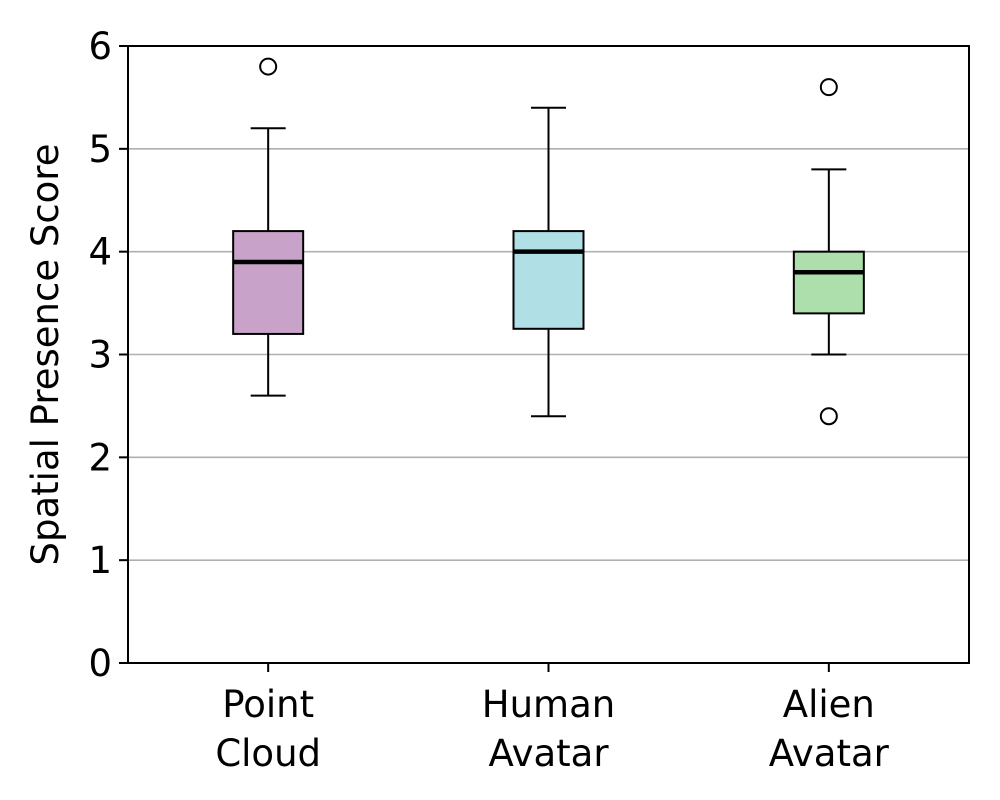 The image size is (1000, 800). I want to click on x-tick-label-line2: Cloud, so click(268, 753).